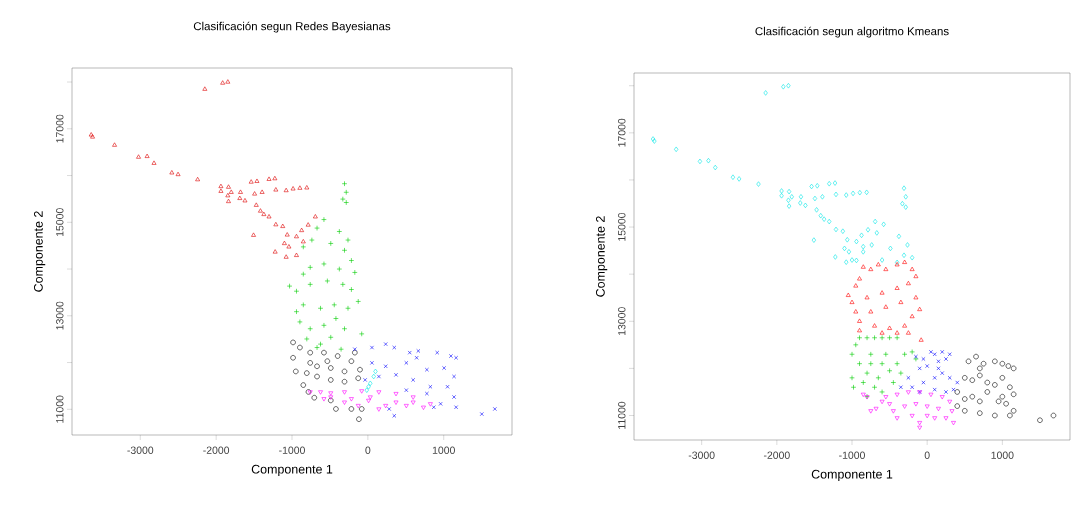 The width and height of the screenshot is (1083, 512). Describe the element at coordinates (852, 455) in the screenshot. I see `x-tick-label: -1000` at that location.